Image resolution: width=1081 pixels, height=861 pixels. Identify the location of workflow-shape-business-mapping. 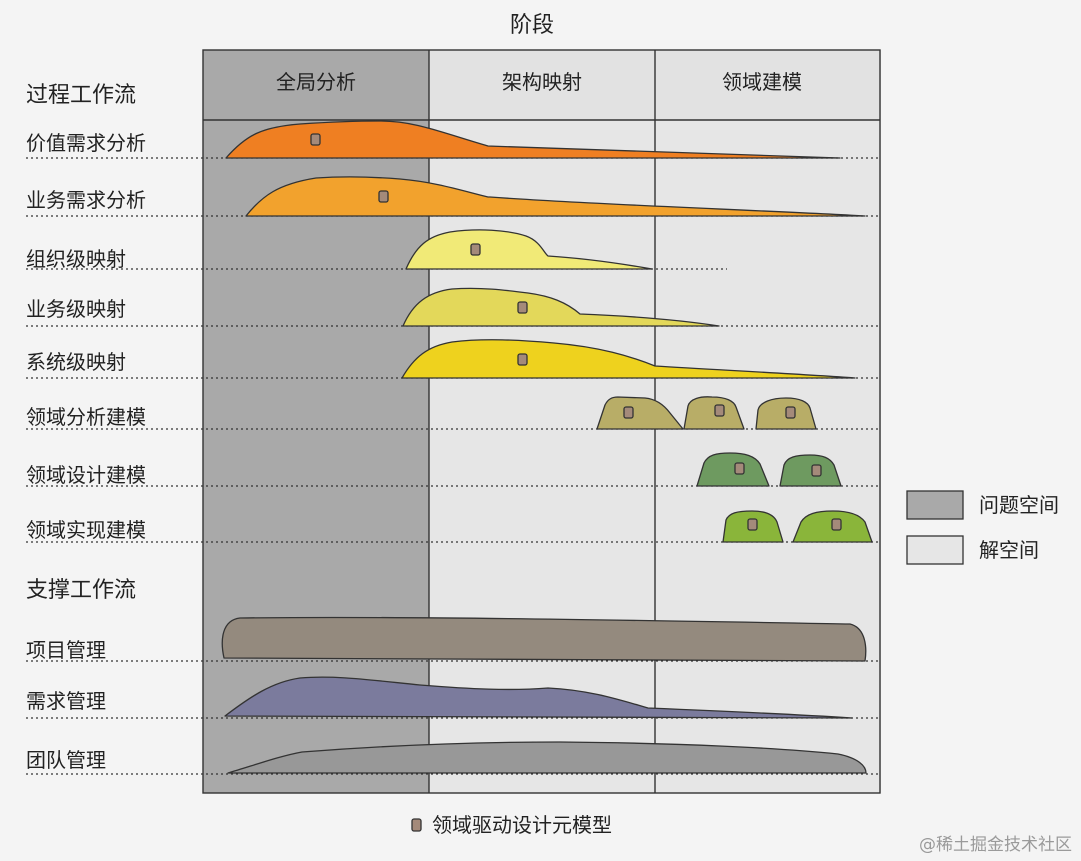
(561, 307).